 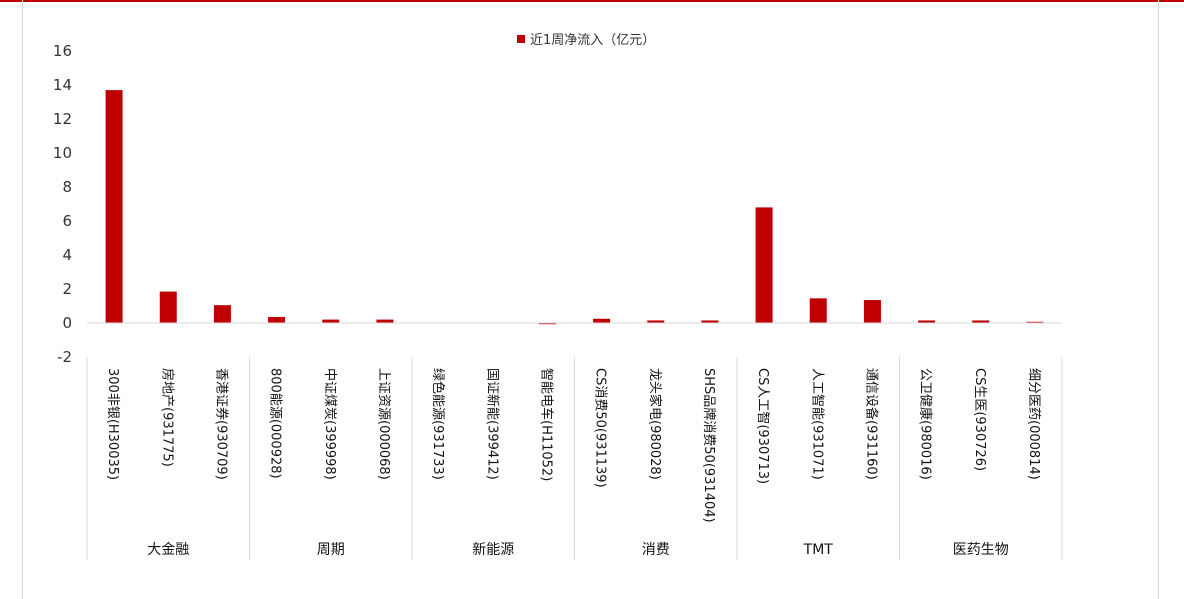 What do you see at coordinates (493, 550) in the screenshot?
I see `group-label: 新能源` at bounding box center [493, 550].